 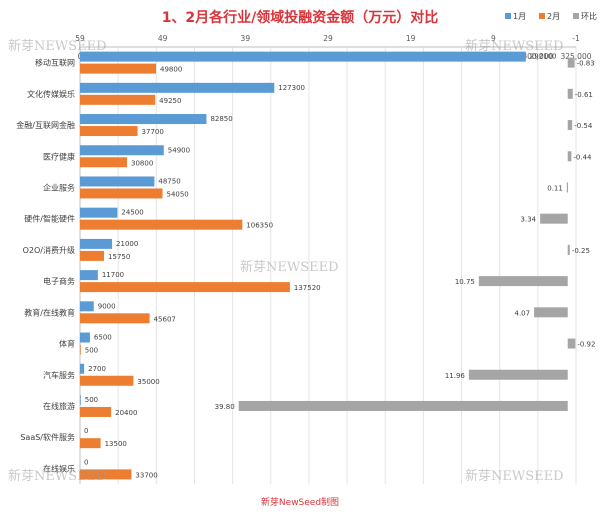 I want to click on legend-label: 环比, so click(x=589, y=16).